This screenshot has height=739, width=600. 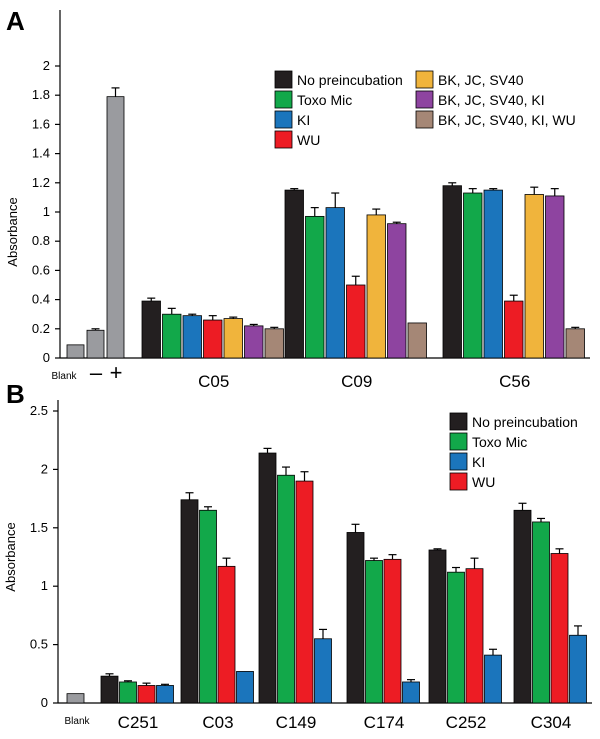 What do you see at coordinates (493, 274) in the screenshot?
I see `panel-a-bar-c56-ki` at bounding box center [493, 274].